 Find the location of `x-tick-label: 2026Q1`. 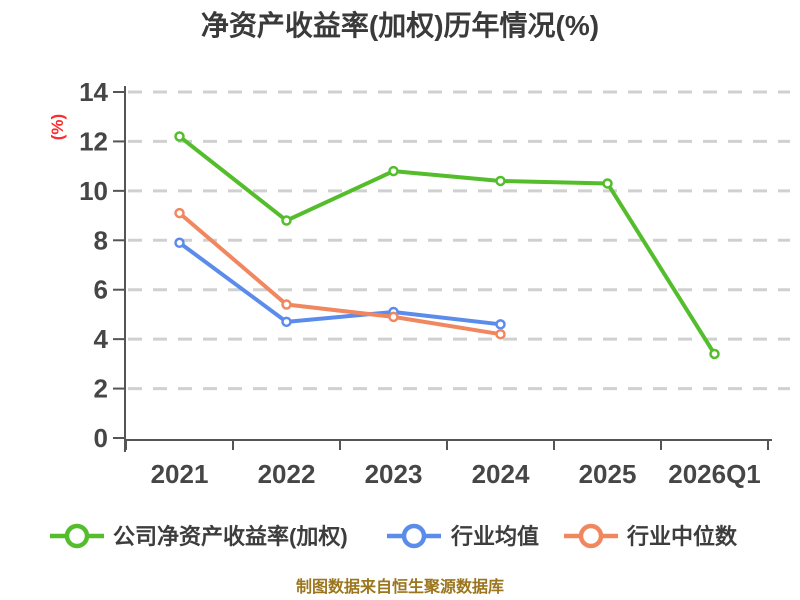

x-tick-label: 2026Q1 is located at coordinates (714, 474).